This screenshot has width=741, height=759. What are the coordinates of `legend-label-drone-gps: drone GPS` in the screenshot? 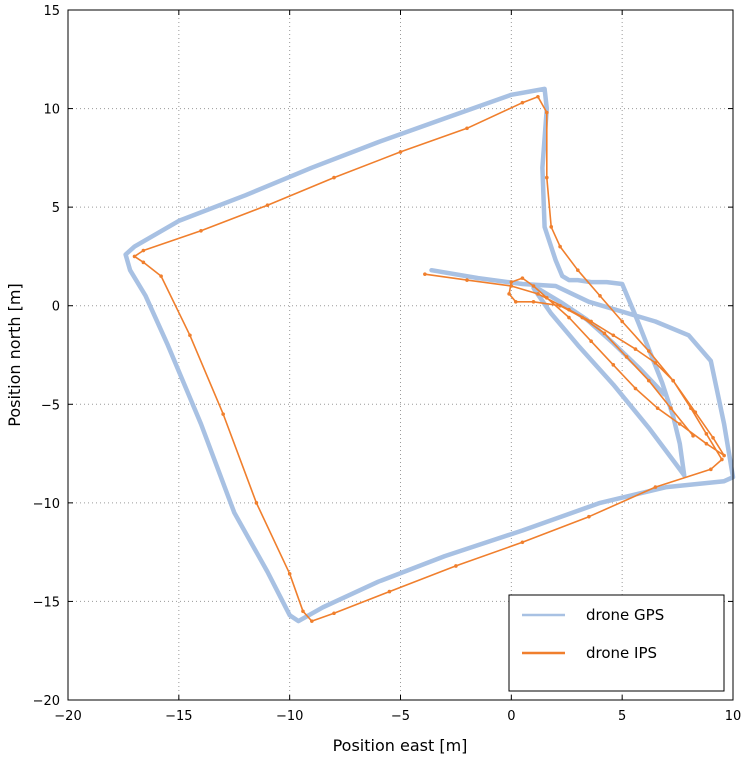 It's located at (625, 615).